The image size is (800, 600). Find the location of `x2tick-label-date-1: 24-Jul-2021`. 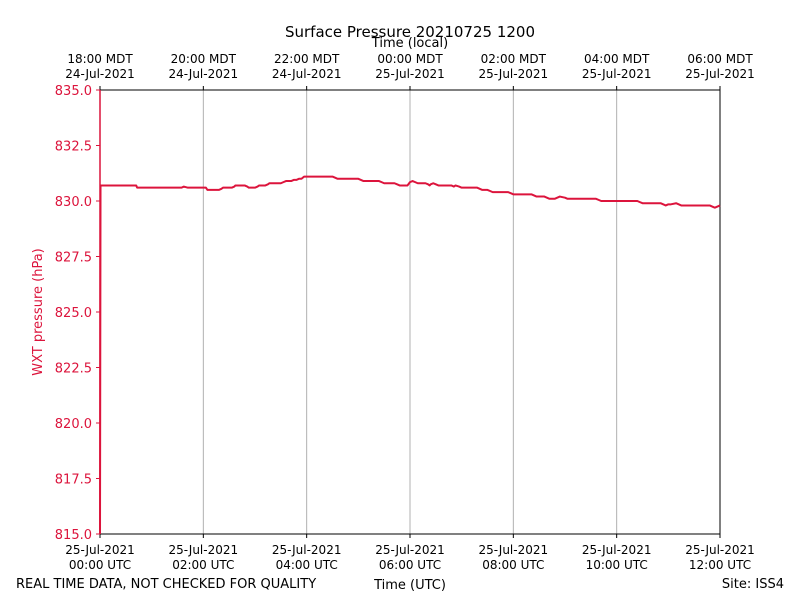

x2tick-label-date-1: 24-Jul-2021 is located at coordinates (204, 74).